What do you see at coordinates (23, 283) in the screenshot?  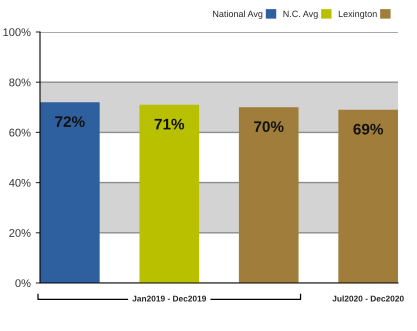 I see `y-tick-label: 0%` at bounding box center [23, 283].